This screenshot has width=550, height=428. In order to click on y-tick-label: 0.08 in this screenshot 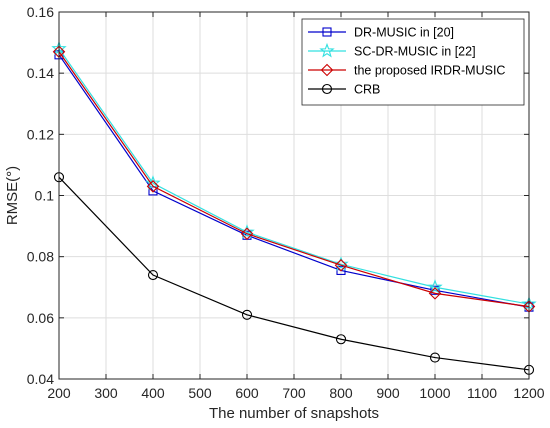, I will do `click(40, 257)`.